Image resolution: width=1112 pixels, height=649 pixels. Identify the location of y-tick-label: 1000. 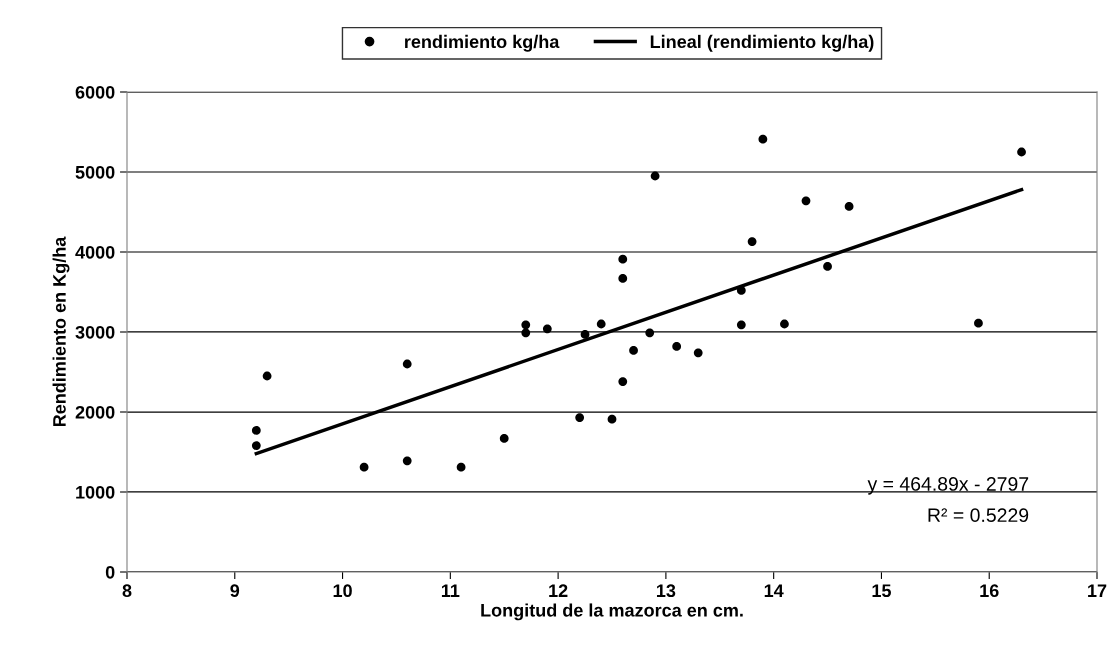
(95, 492).